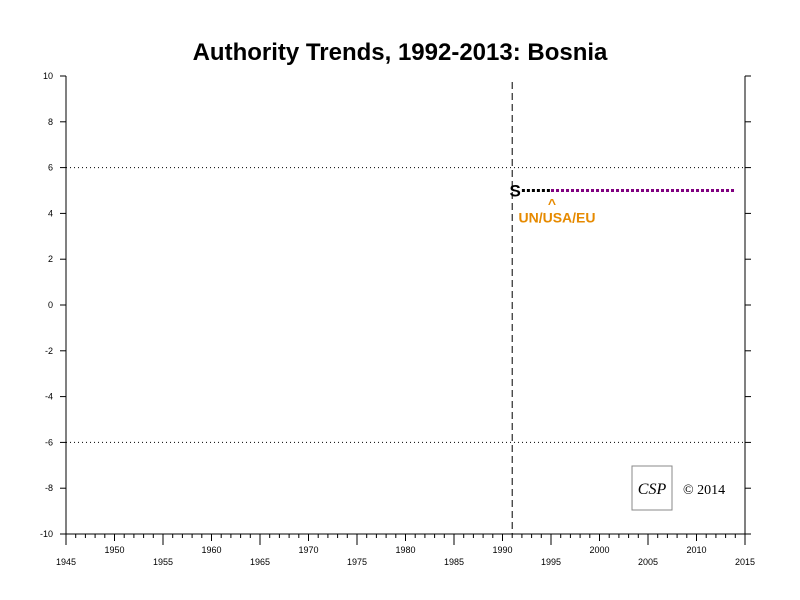 The height and width of the screenshot is (600, 800). I want to click on y-tick-label: 4, so click(50, 213).